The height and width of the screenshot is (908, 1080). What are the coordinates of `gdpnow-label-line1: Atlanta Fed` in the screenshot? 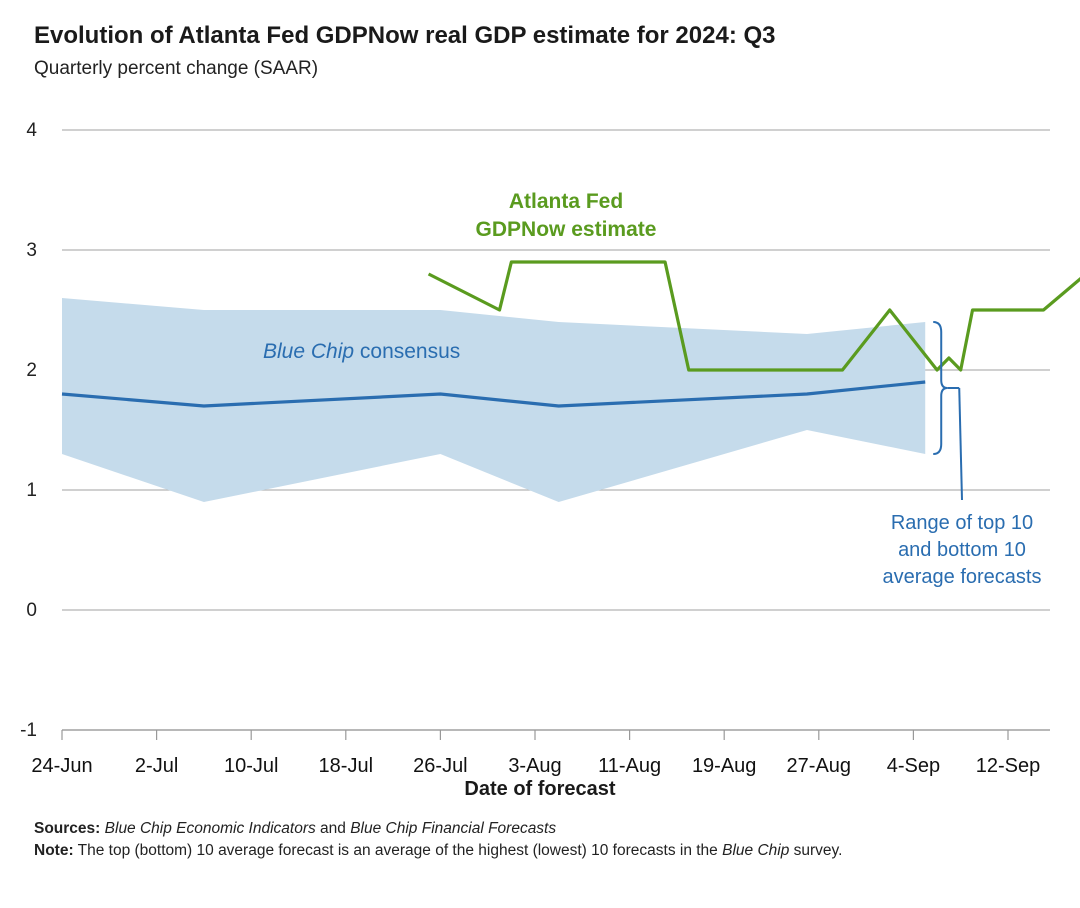 It's located at (566, 201).